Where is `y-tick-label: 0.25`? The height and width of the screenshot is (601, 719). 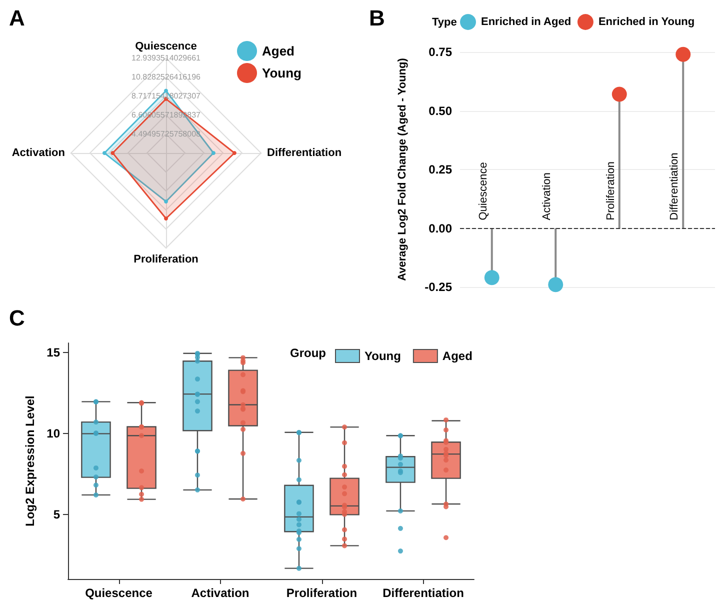
y-tick-label: 0.25 is located at coordinates (440, 169).